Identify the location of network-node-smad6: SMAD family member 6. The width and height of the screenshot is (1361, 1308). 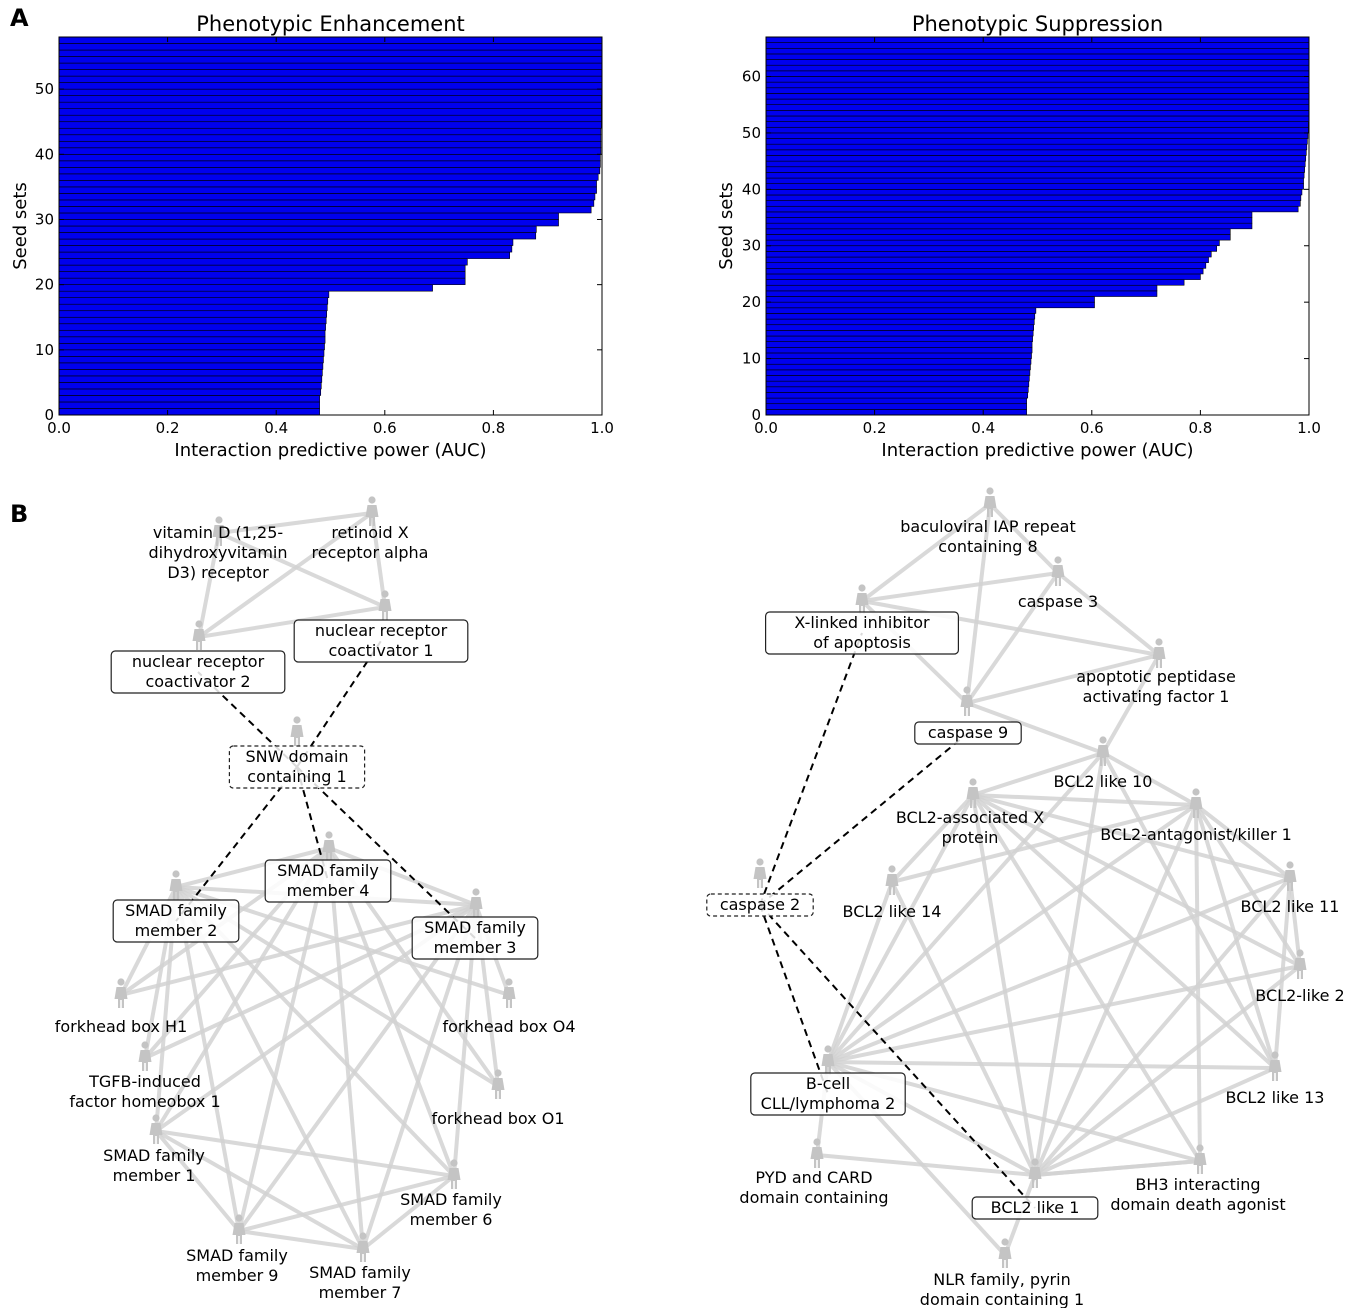
(451, 1194).